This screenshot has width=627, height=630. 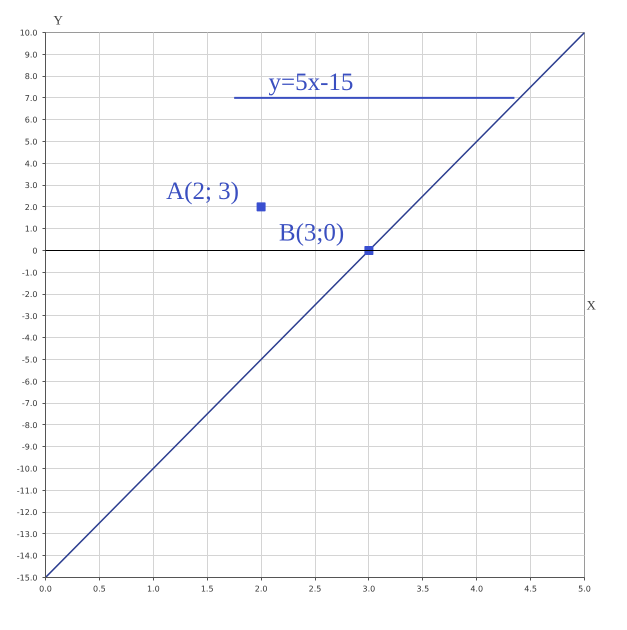 What do you see at coordinates (311, 233) in the screenshot?
I see `annotation: B(3;0)` at bounding box center [311, 233].